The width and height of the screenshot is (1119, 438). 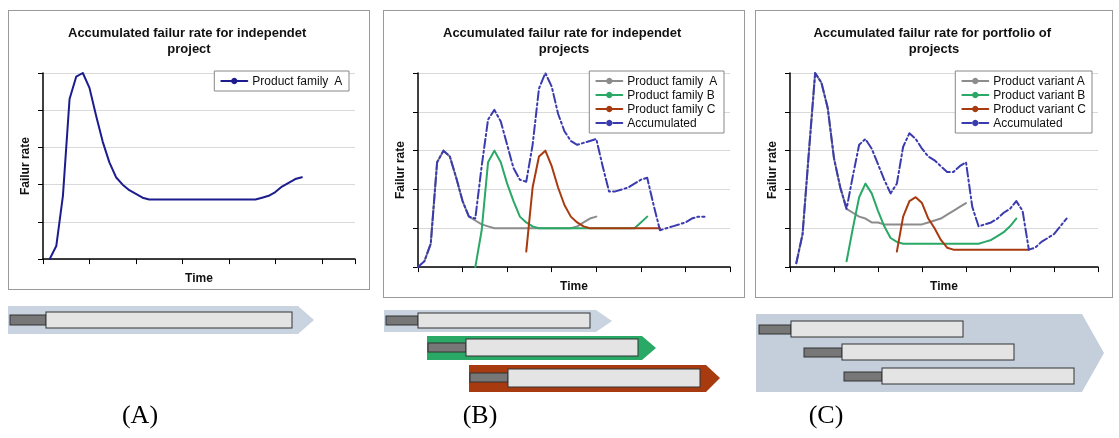 I want to click on text: (C), so click(x=826, y=415).